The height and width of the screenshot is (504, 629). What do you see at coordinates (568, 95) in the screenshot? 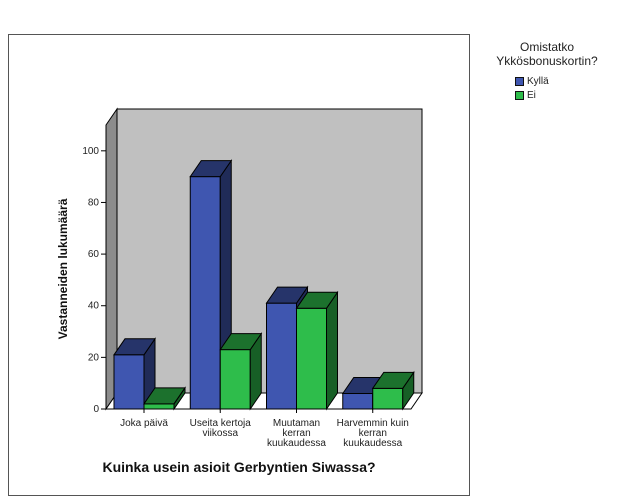
I see `legend-item-ei: Ei` at bounding box center [568, 95].